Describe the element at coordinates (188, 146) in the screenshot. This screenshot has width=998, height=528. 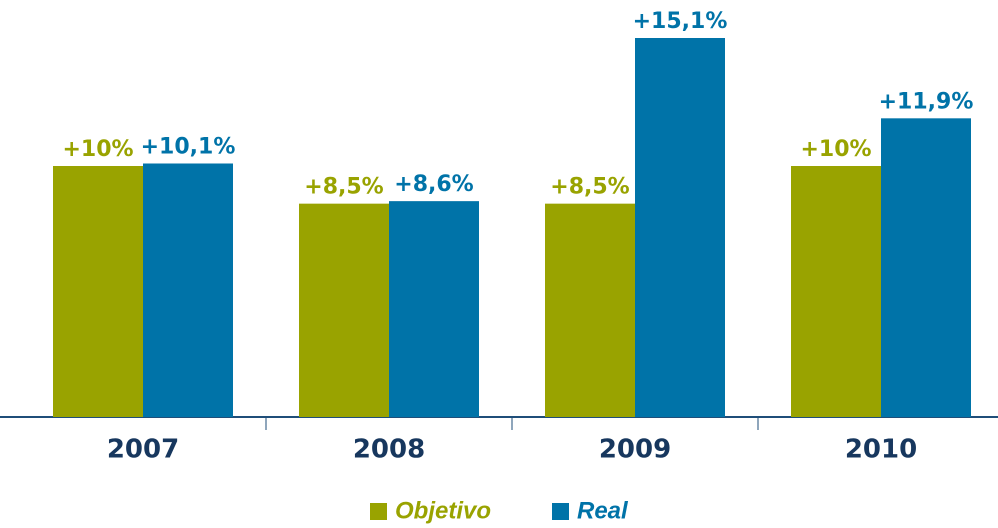
I see `value-label: +10,1%` at that location.